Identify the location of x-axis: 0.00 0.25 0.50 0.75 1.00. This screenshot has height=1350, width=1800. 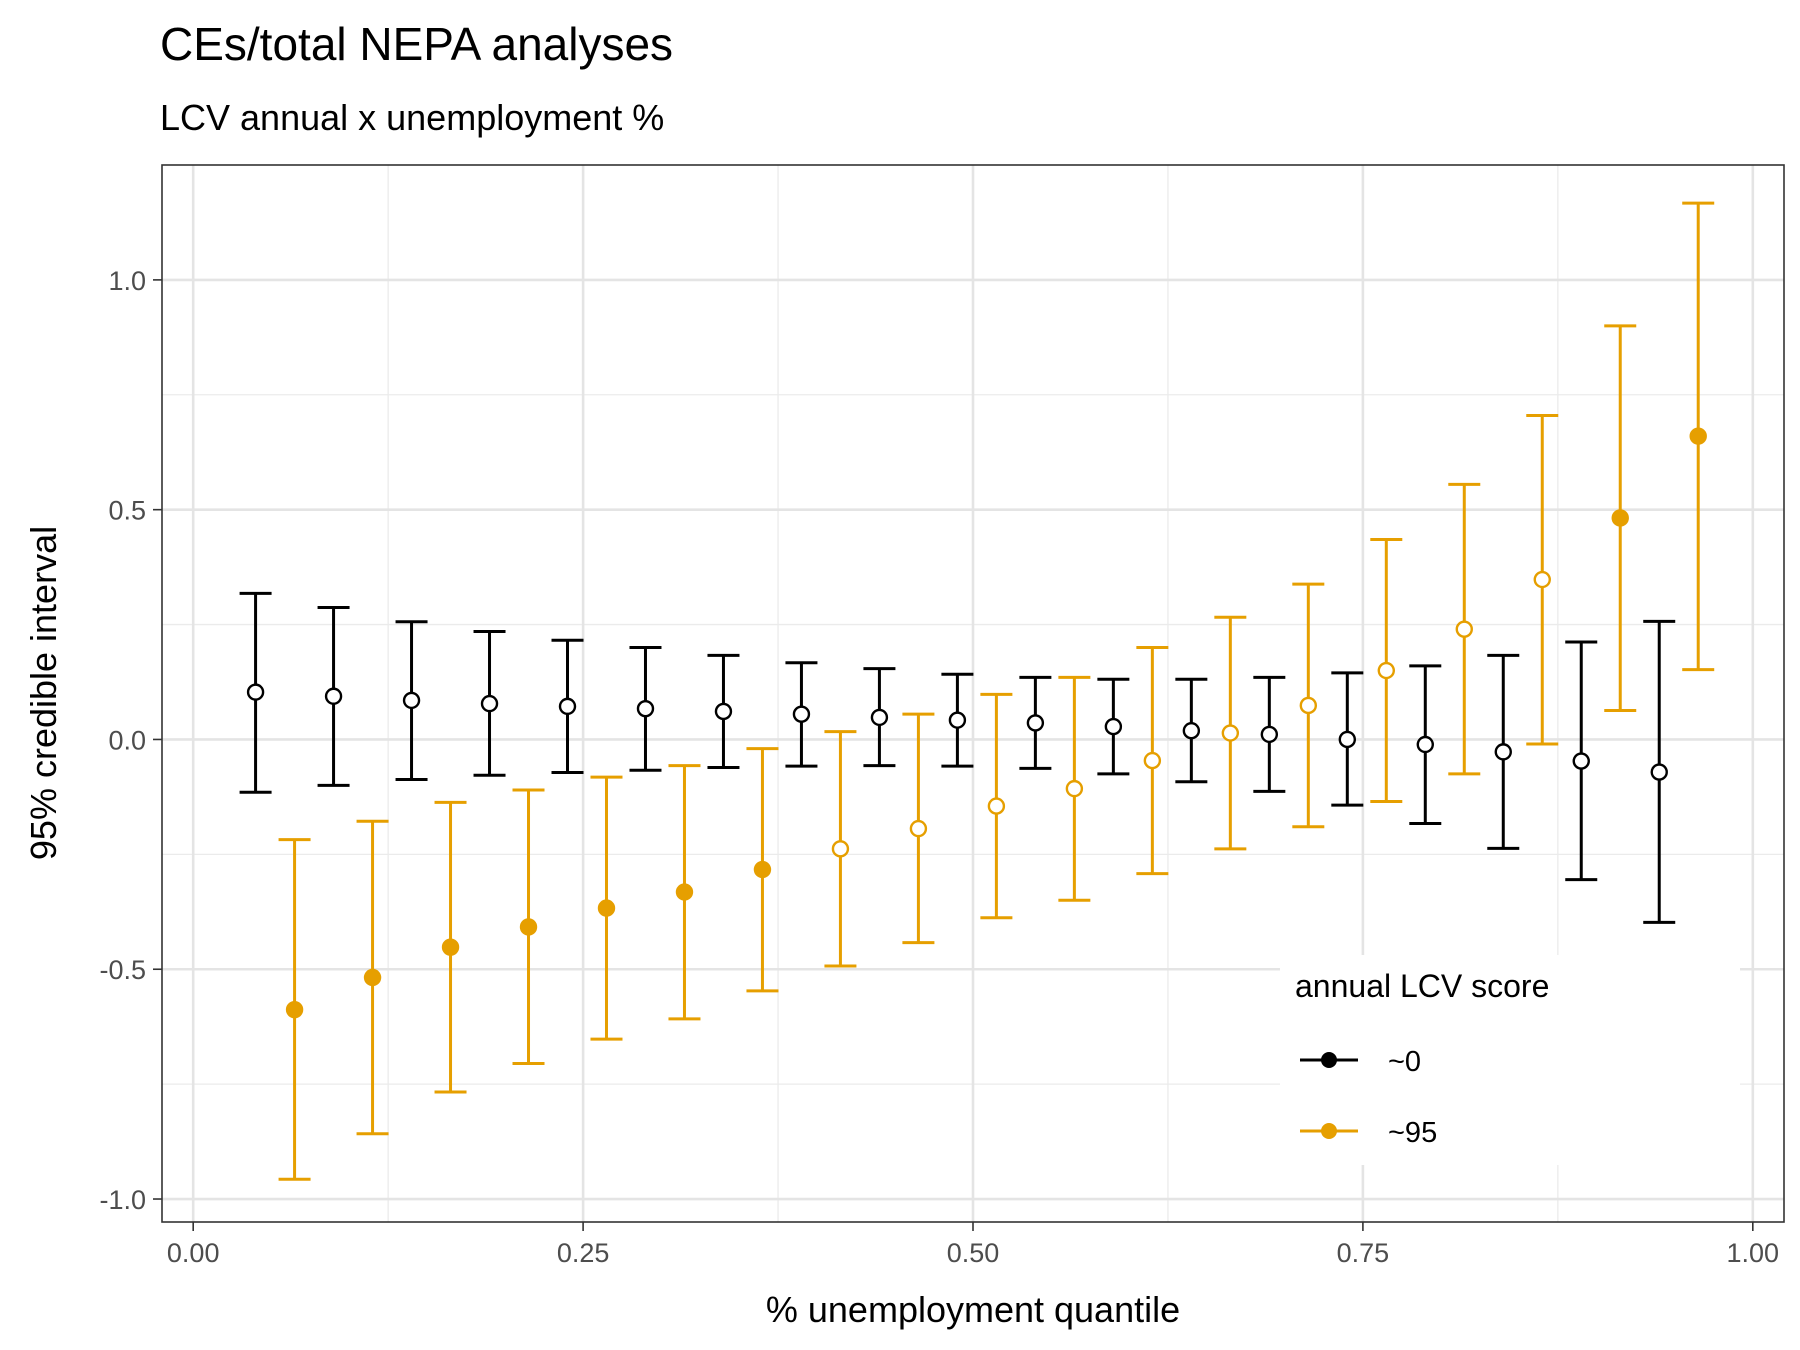
(973, 1245).